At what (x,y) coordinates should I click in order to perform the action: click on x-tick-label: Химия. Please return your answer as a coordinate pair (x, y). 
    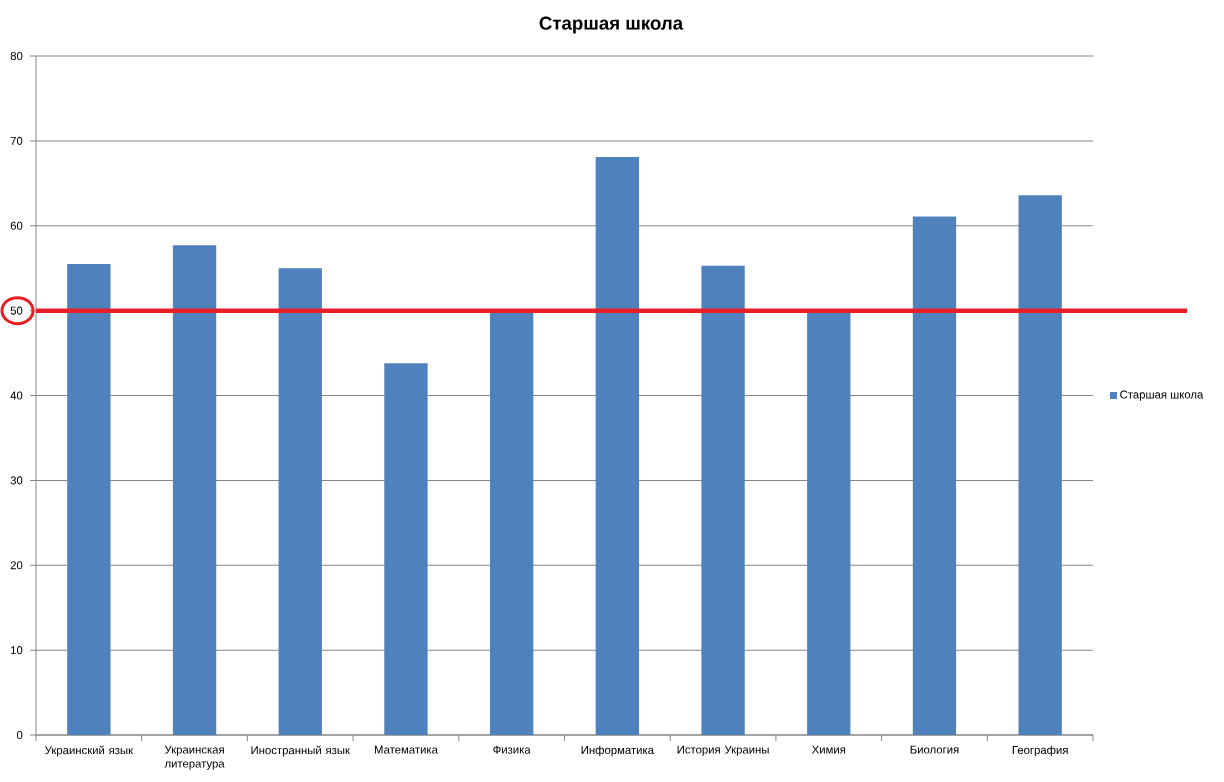
    Looking at the image, I should click on (828, 749).